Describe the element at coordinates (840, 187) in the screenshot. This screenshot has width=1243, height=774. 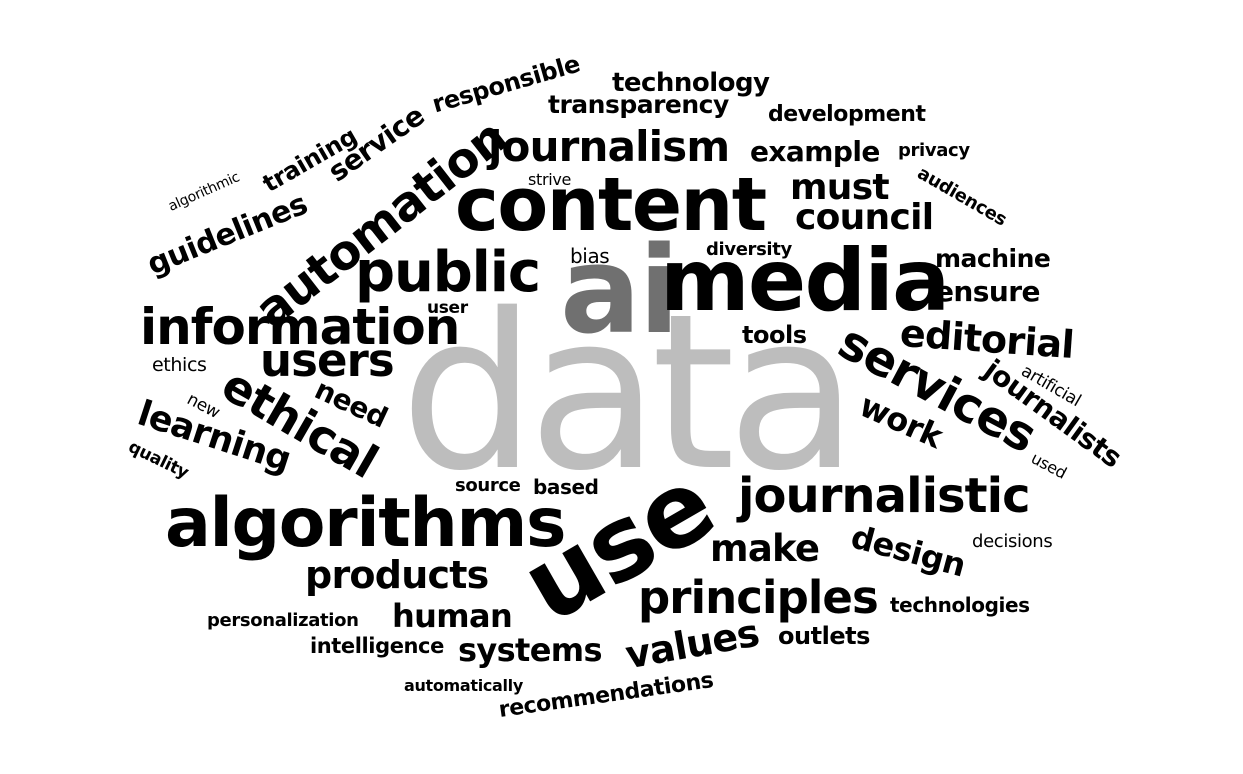
I see `word-must: must` at that location.